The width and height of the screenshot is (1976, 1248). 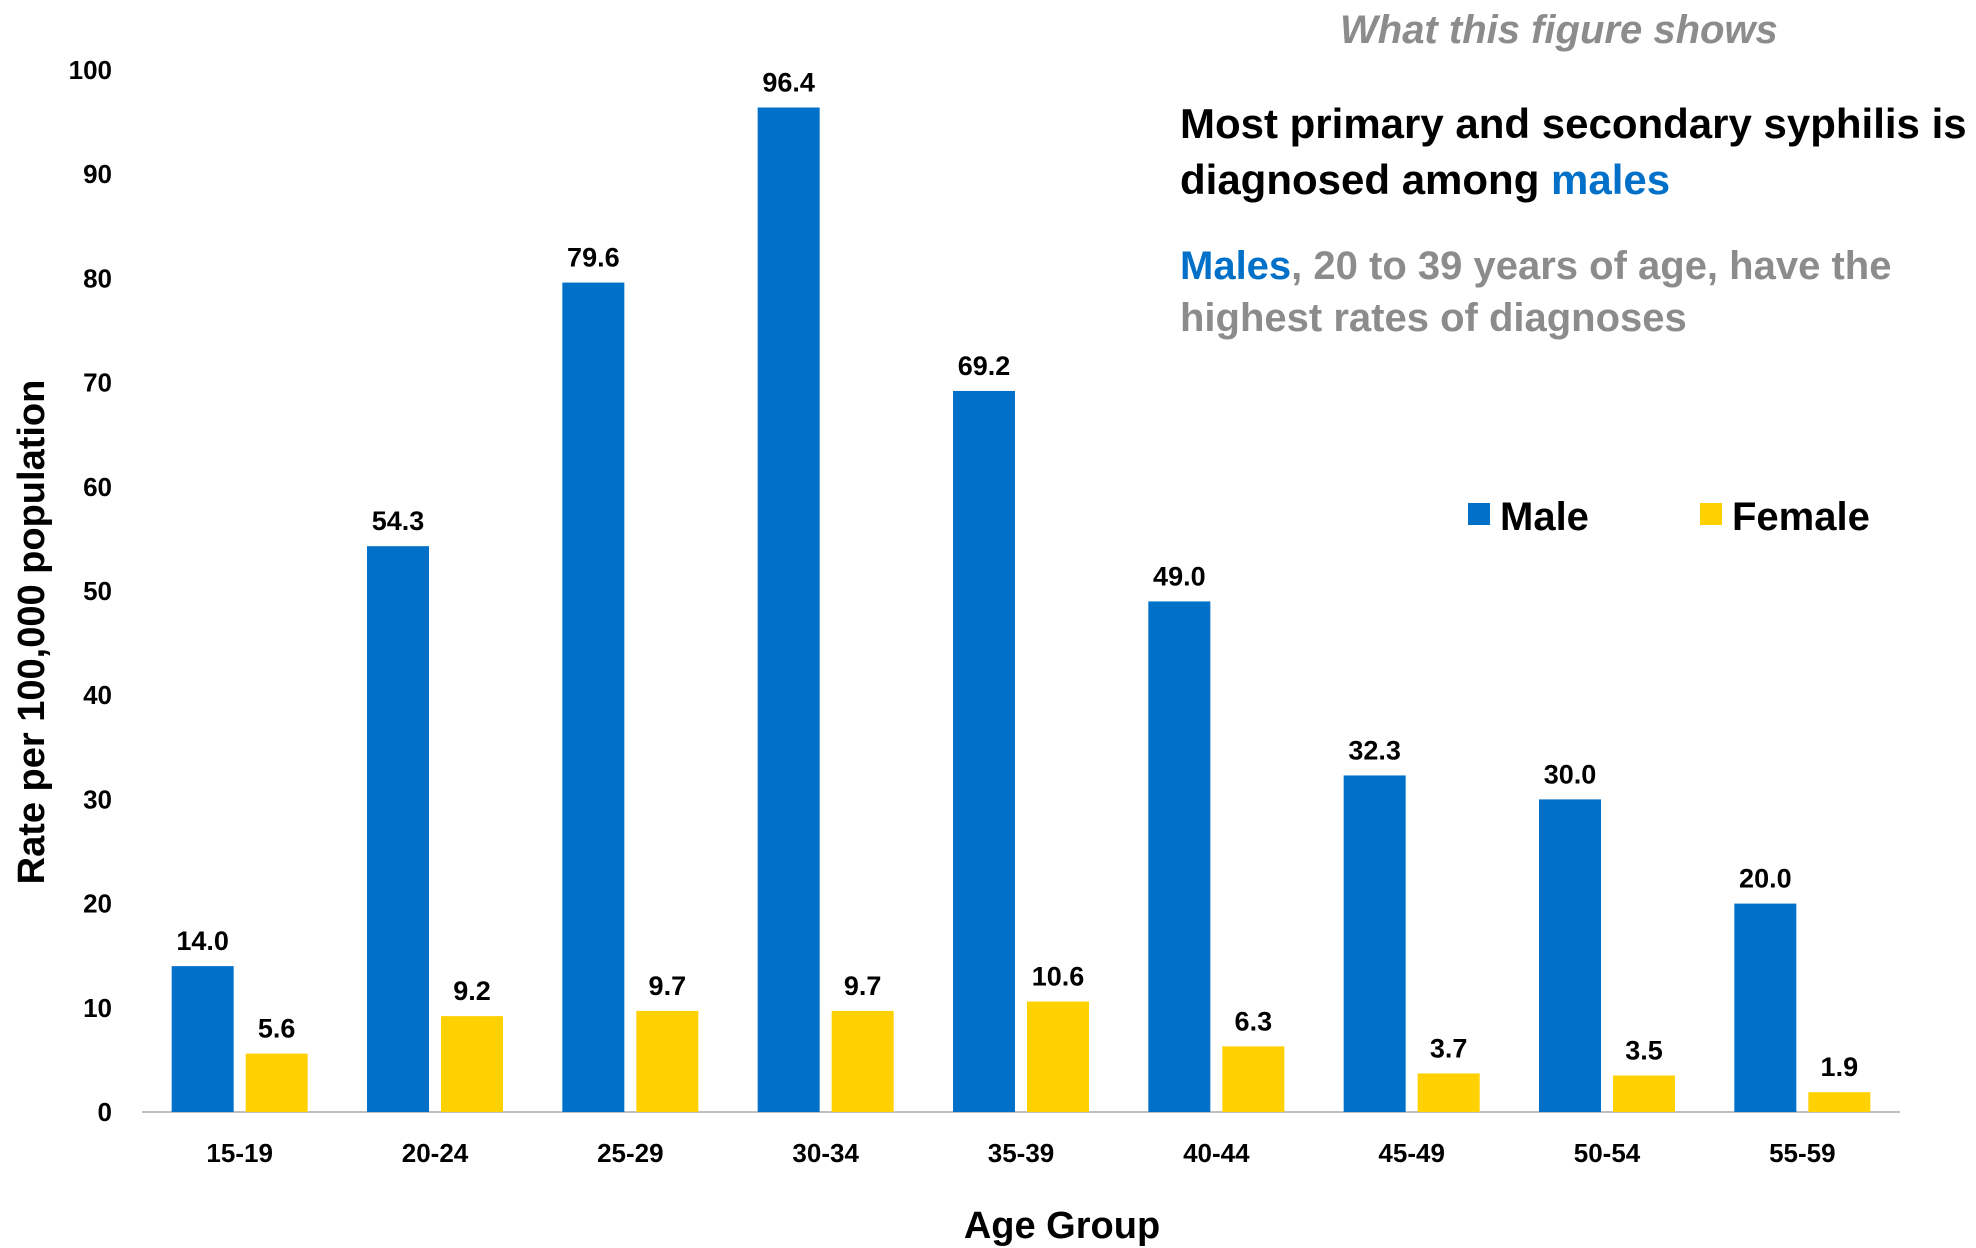 What do you see at coordinates (1711, 514) in the screenshot?
I see `legend-swatch-female` at bounding box center [1711, 514].